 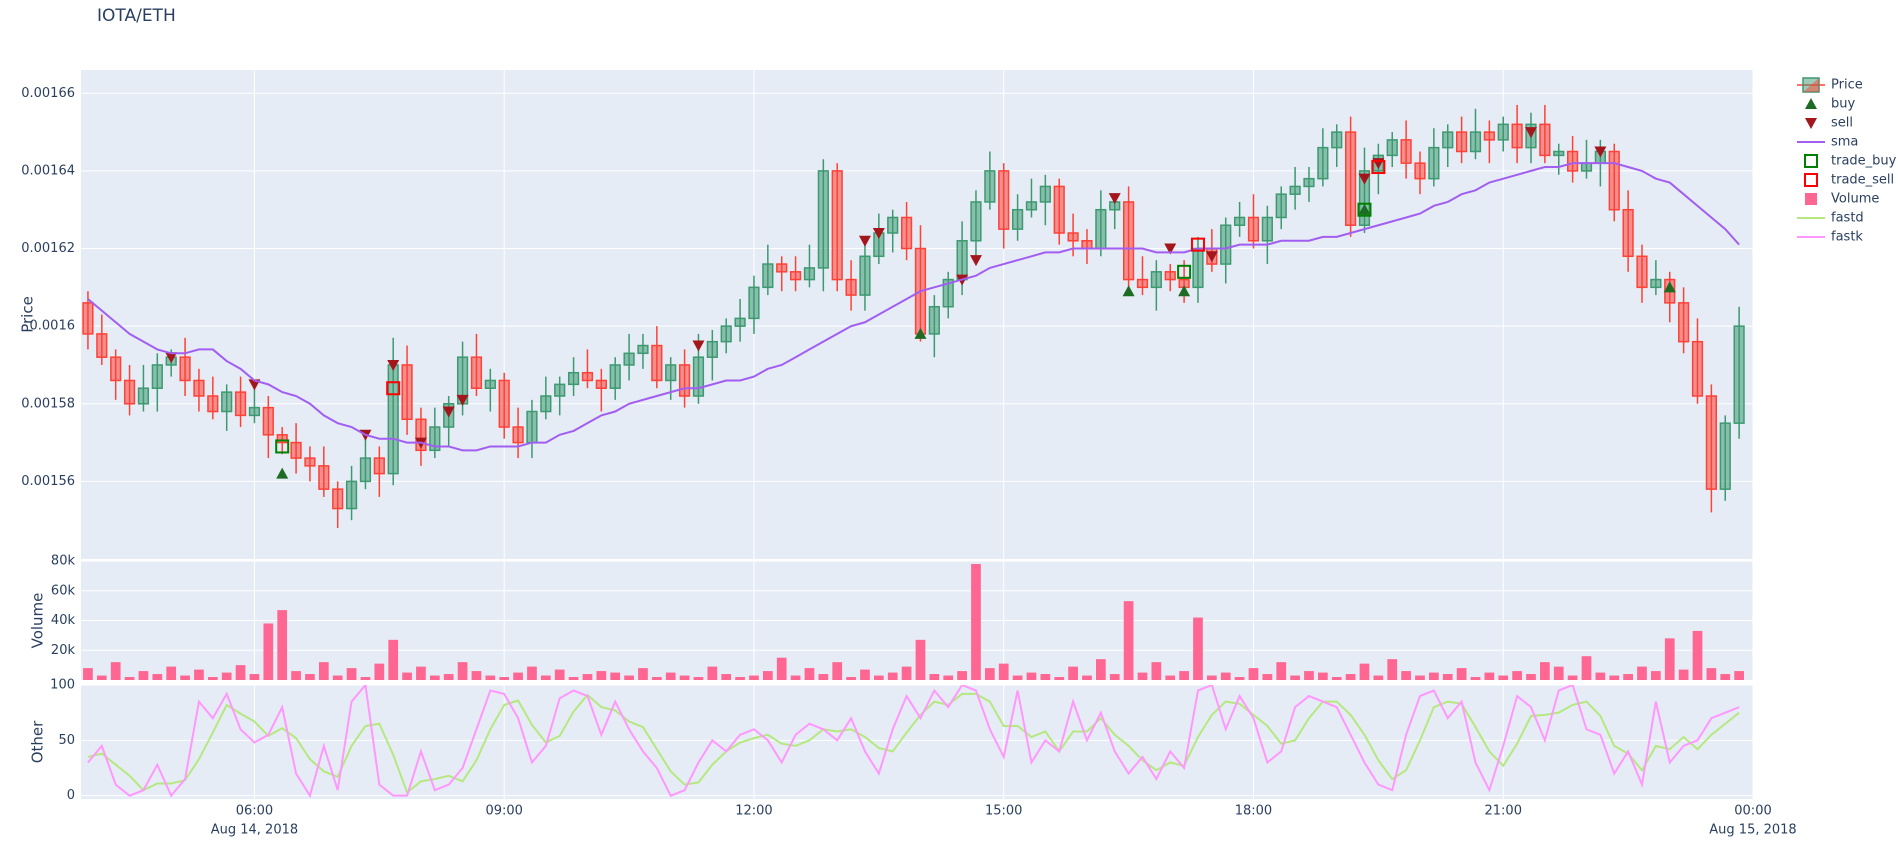 What do you see at coordinates (62, 685) in the screenshot?
I see `y-tick-label: 100` at bounding box center [62, 685].